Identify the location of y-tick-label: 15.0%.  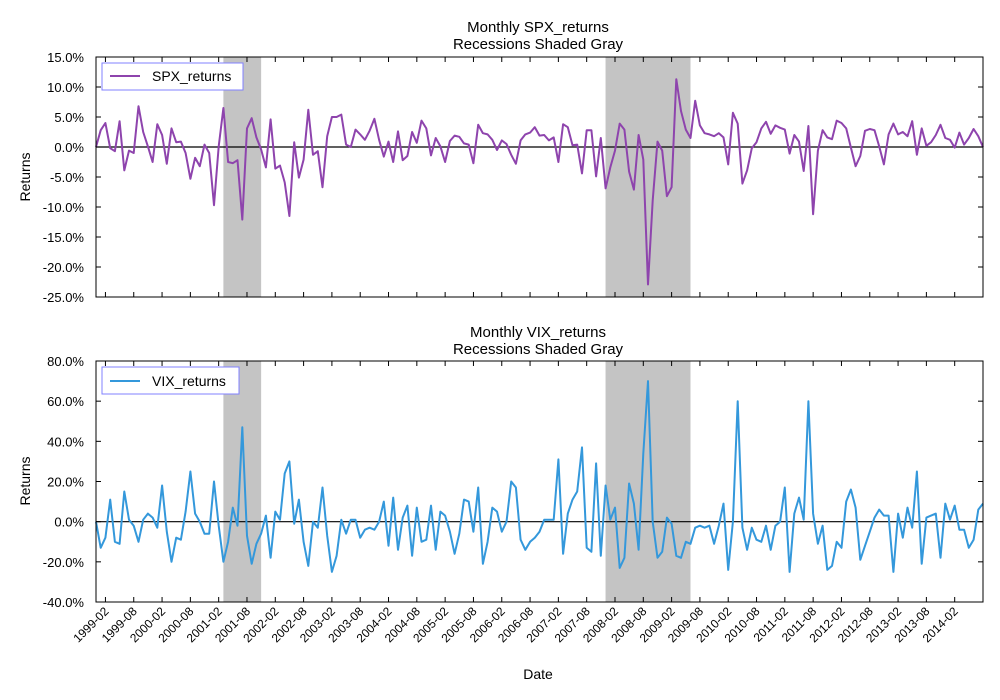
(65, 57).